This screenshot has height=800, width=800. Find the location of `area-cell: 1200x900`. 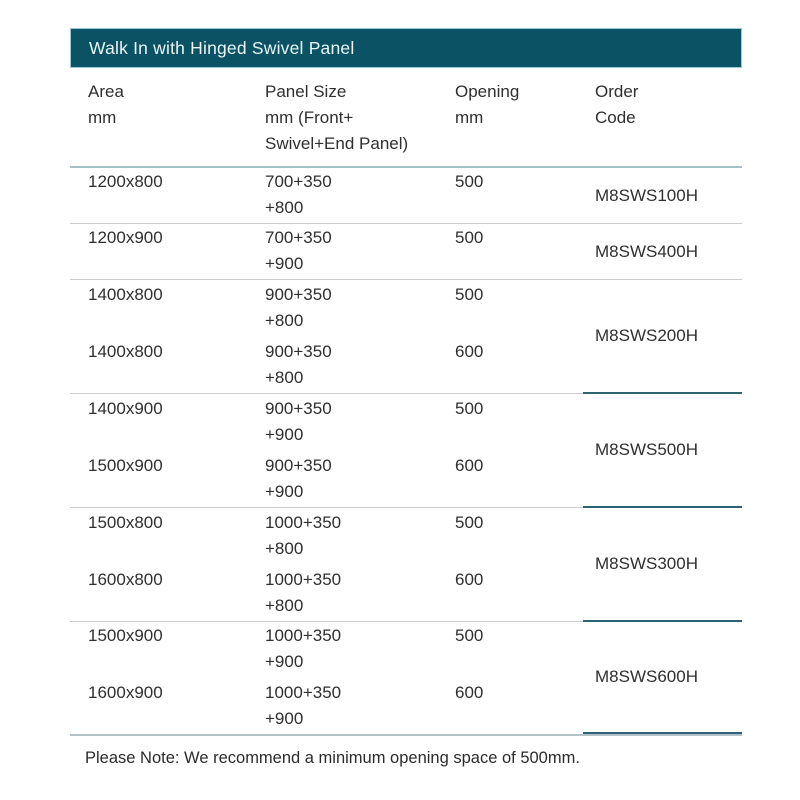

area-cell: 1200x900 is located at coordinates (125, 237).